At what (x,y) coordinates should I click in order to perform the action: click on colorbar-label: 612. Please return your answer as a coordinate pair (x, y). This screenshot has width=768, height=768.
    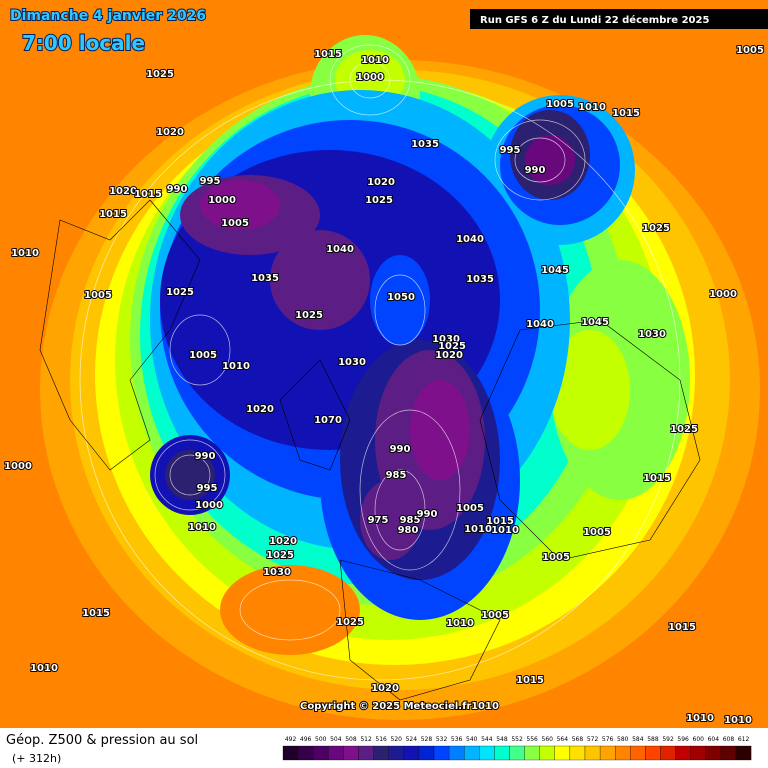
    Looking at the image, I should click on (744, 739).